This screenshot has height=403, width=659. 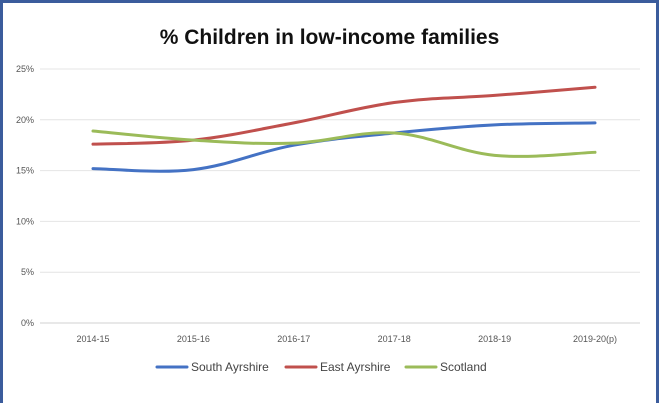 What do you see at coordinates (595, 339) in the screenshot?
I see `x-tick-label: 2019-20(p)` at bounding box center [595, 339].